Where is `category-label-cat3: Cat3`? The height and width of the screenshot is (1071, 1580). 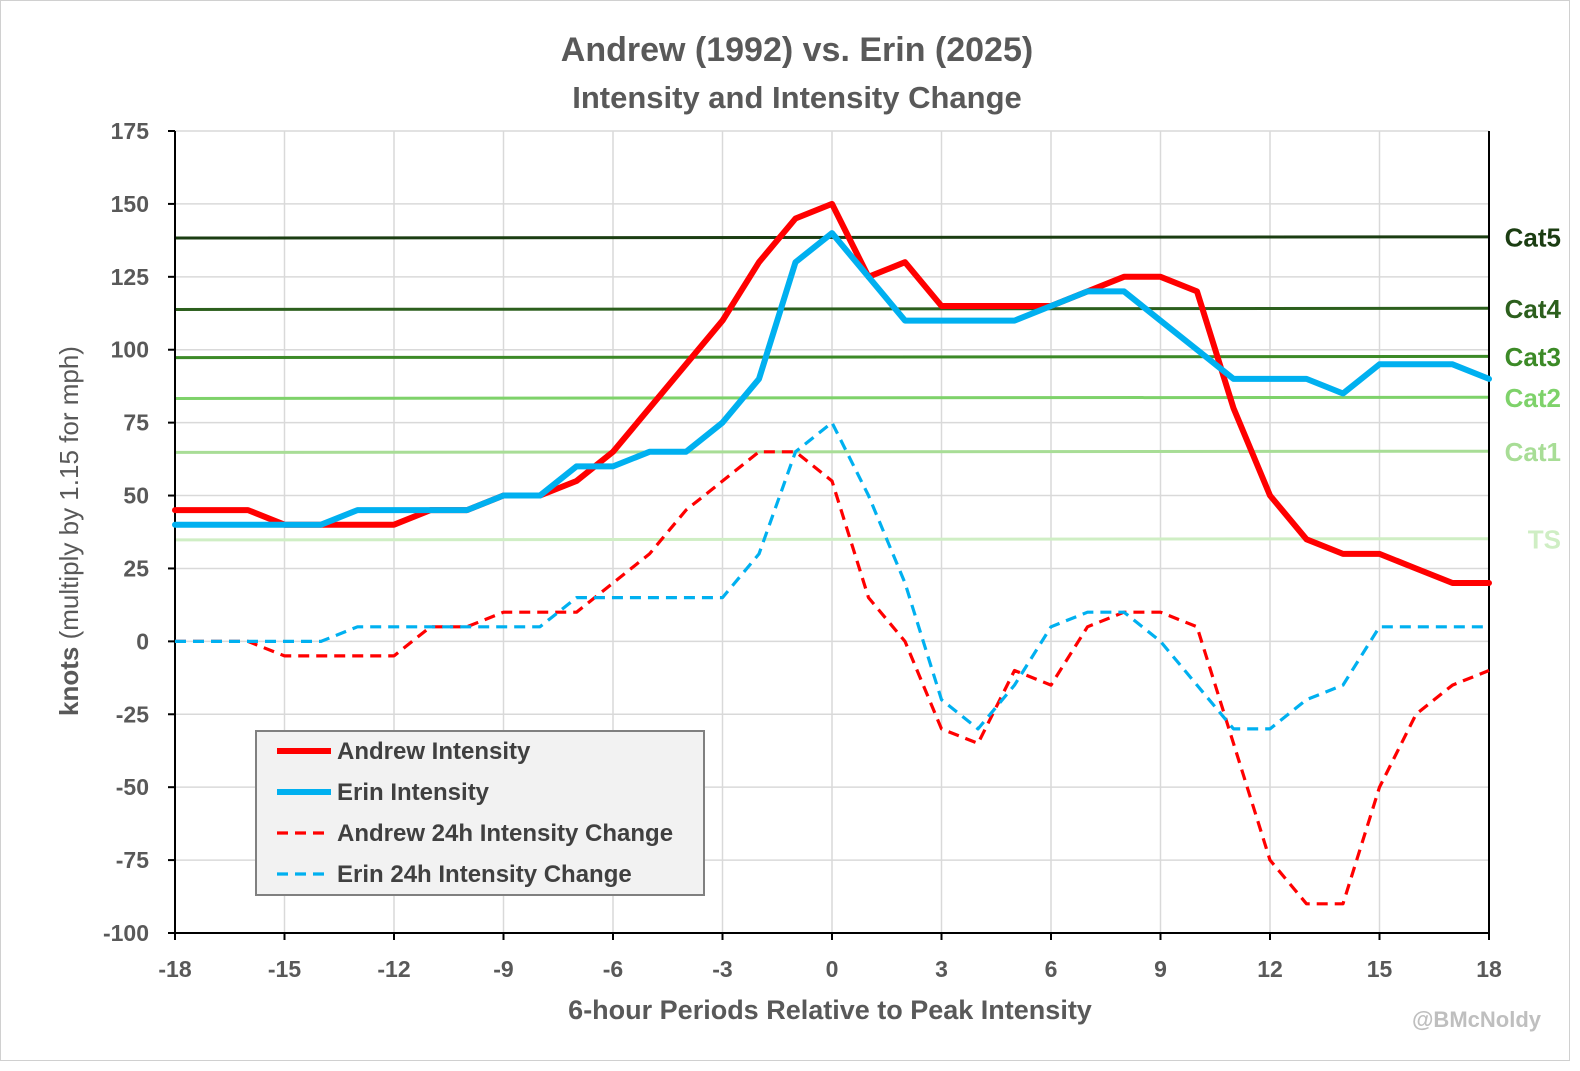
category-label-cat3: Cat3 is located at coordinates (1533, 357).